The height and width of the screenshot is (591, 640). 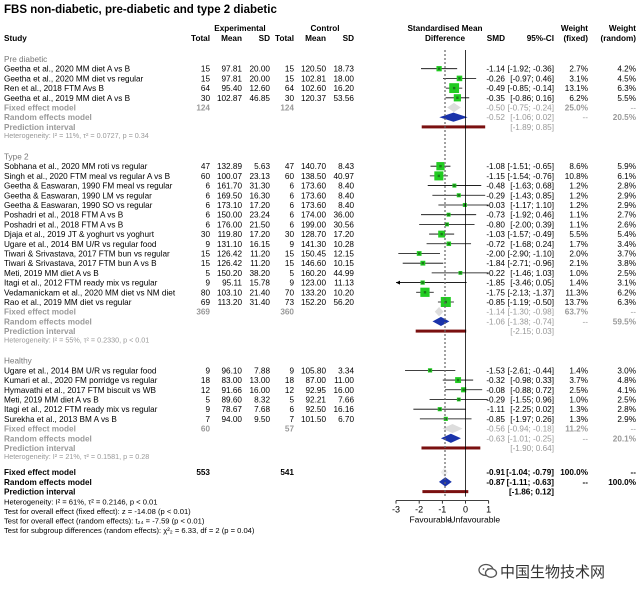 I want to click on study-name: Tiwari & Srivastava, 2017 FTM bun A vs B, so click(x=80, y=263).